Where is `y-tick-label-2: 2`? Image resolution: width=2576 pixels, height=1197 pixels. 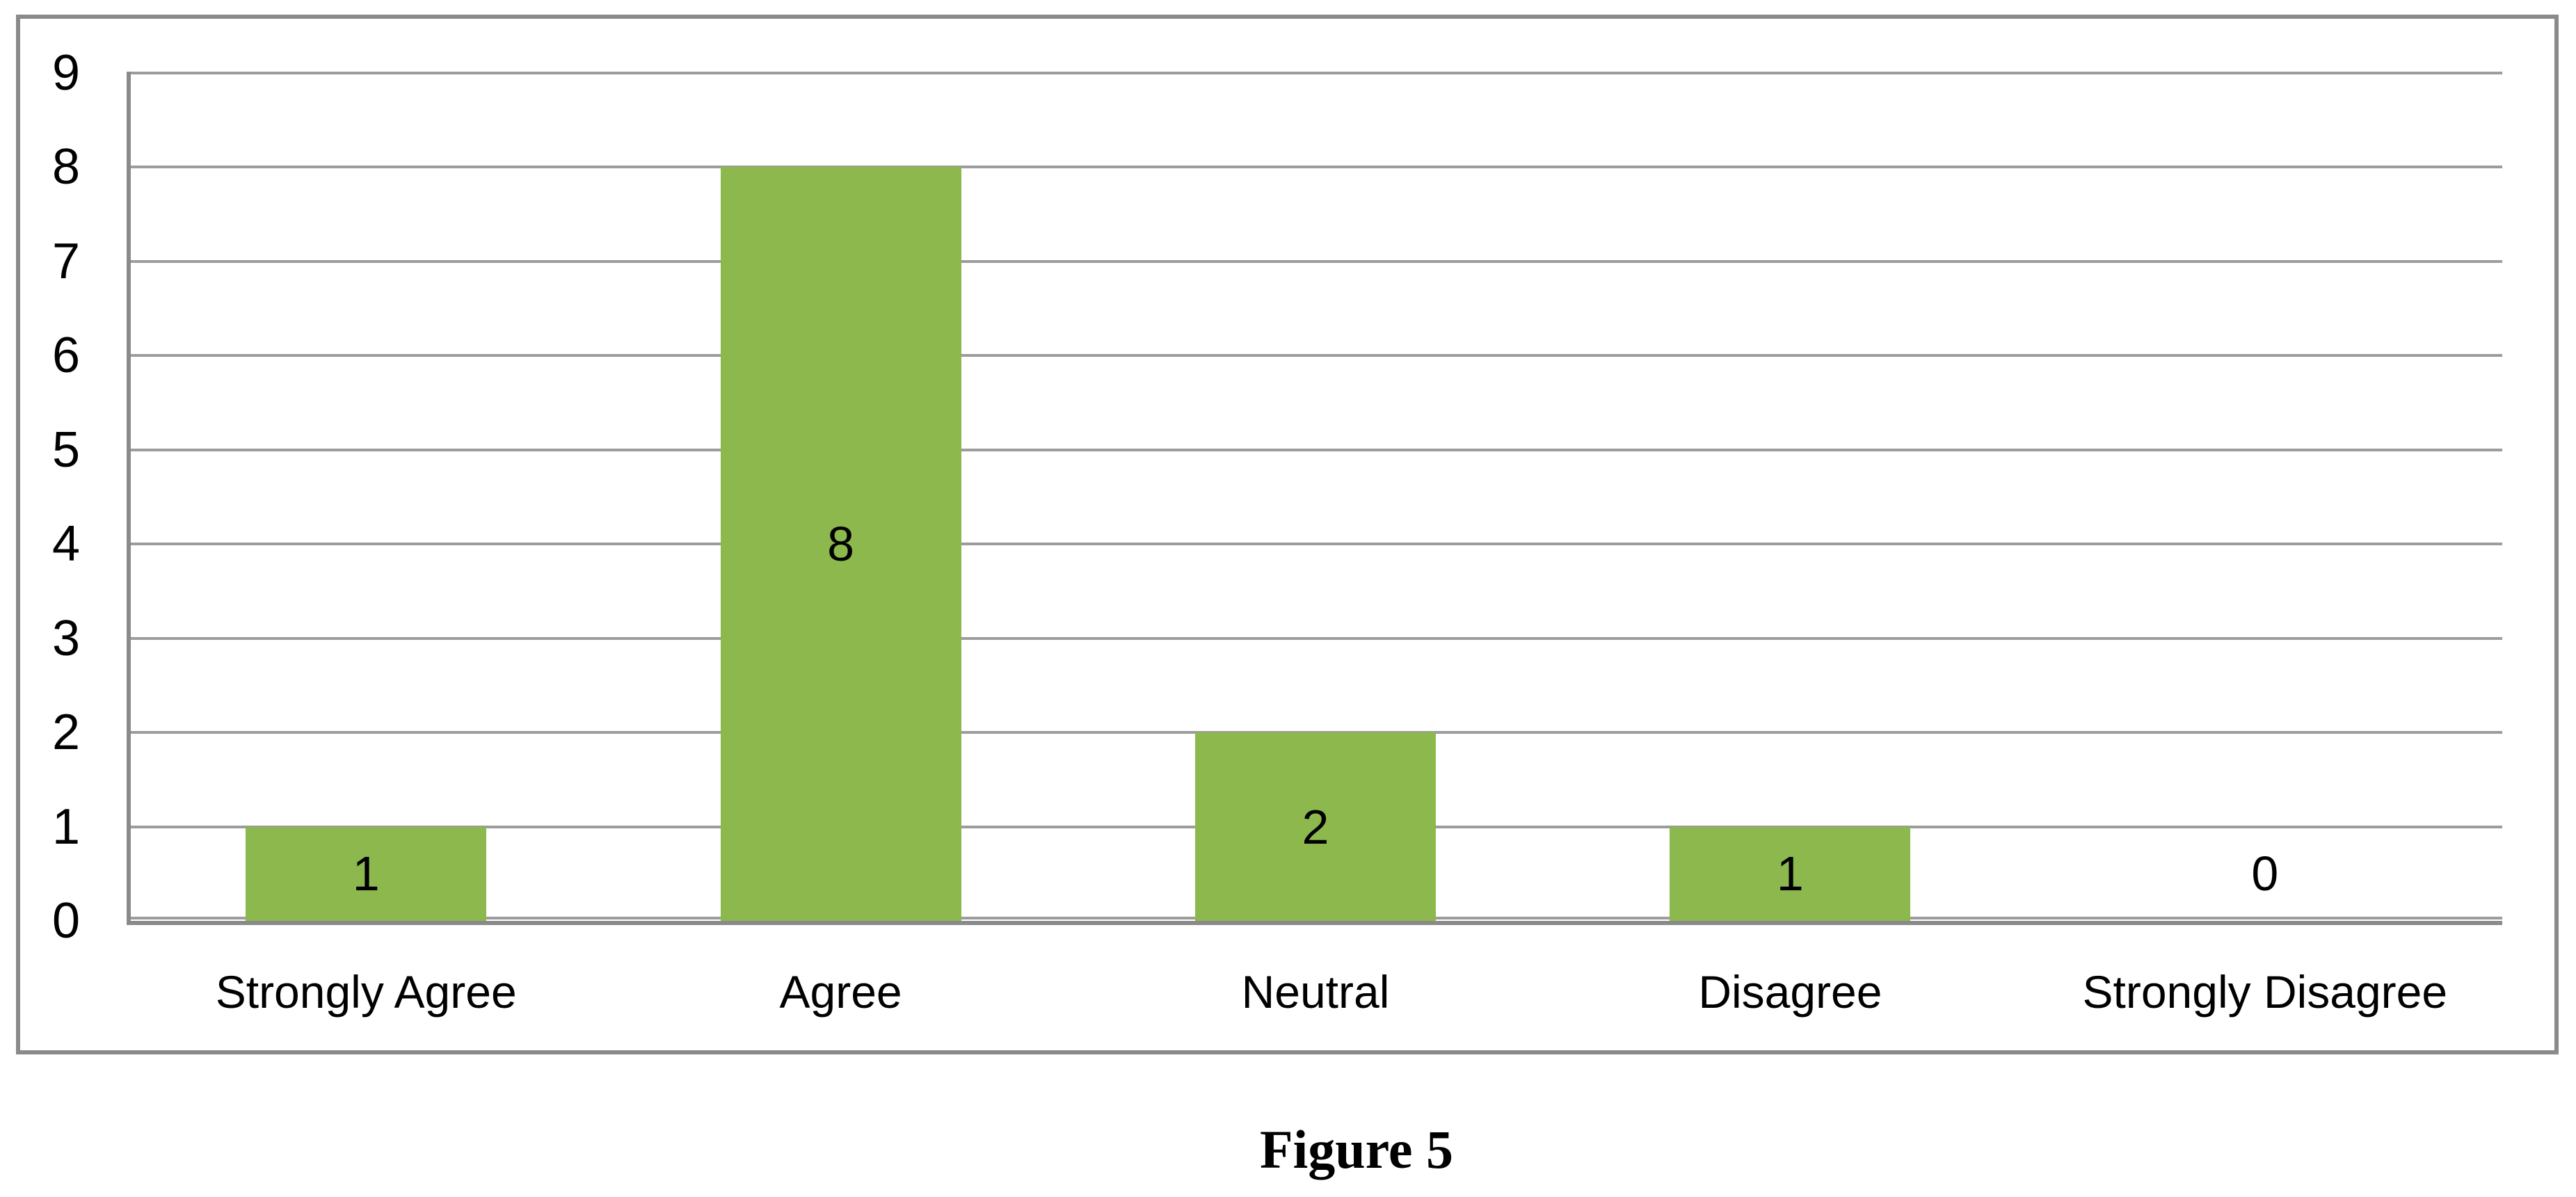
y-tick-label-2: 2 is located at coordinates (65, 732).